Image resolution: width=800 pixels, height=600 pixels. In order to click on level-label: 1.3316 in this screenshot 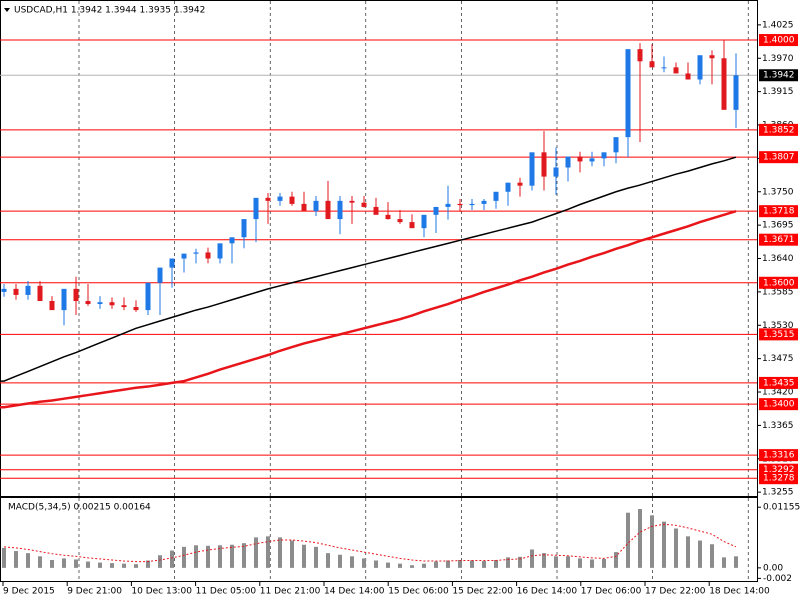, I will do `click(779, 456)`.